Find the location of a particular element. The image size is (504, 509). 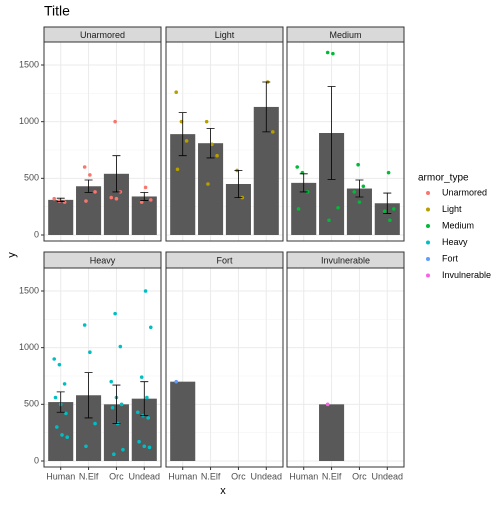

strip-label: Invulnerable is located at coordinates (345, 260).